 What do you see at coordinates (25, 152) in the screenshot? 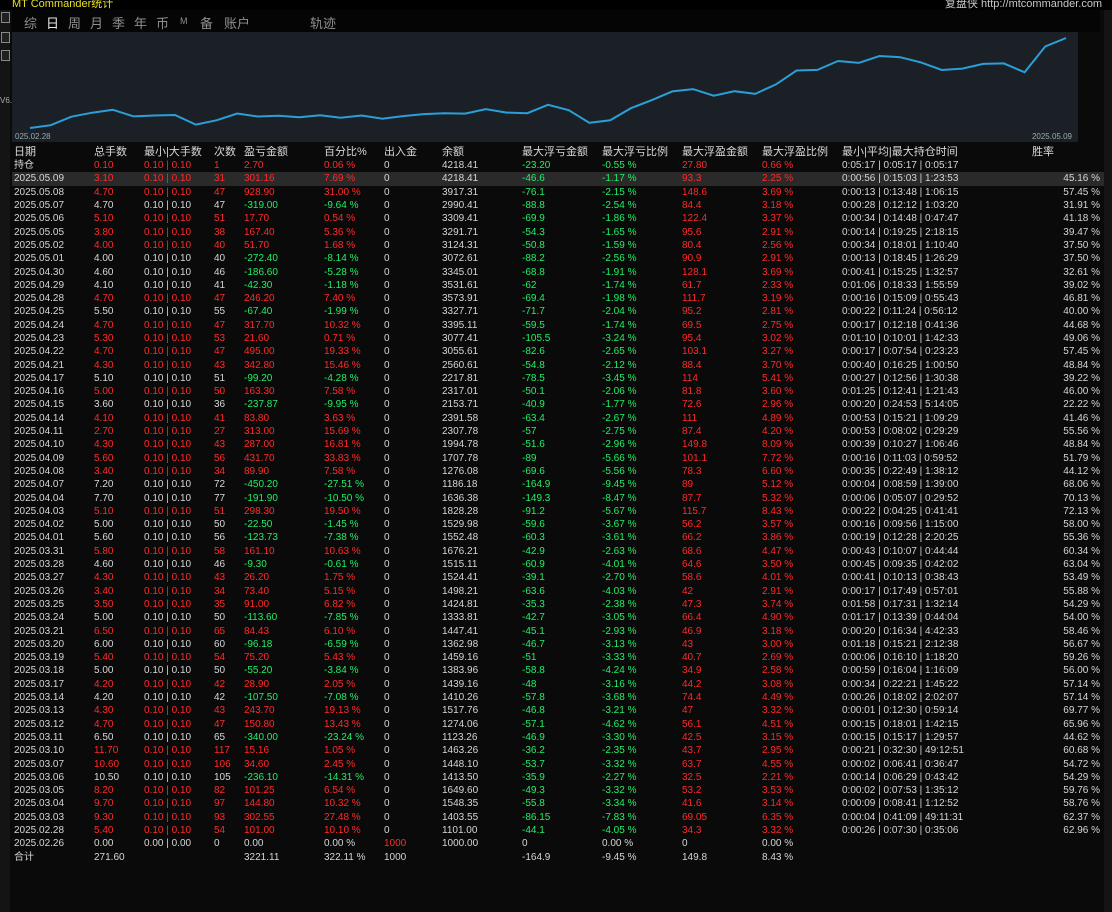
I see `column-header: 日期` at bounding box center [25, 152].